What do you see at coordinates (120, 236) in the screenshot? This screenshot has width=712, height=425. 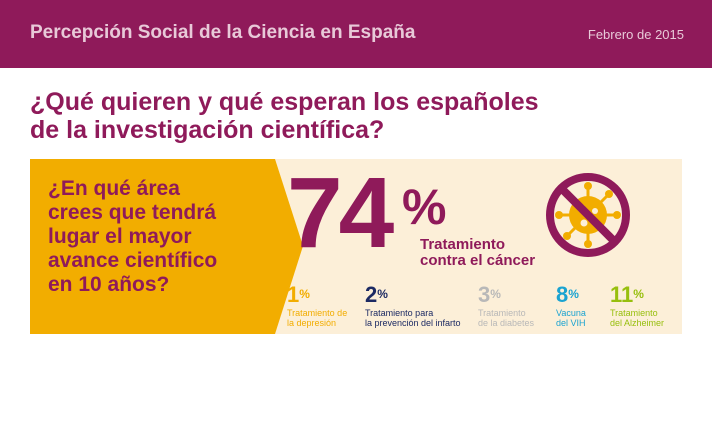 I see `question-line: lugar el mayor` at bounding box center [120, 236].